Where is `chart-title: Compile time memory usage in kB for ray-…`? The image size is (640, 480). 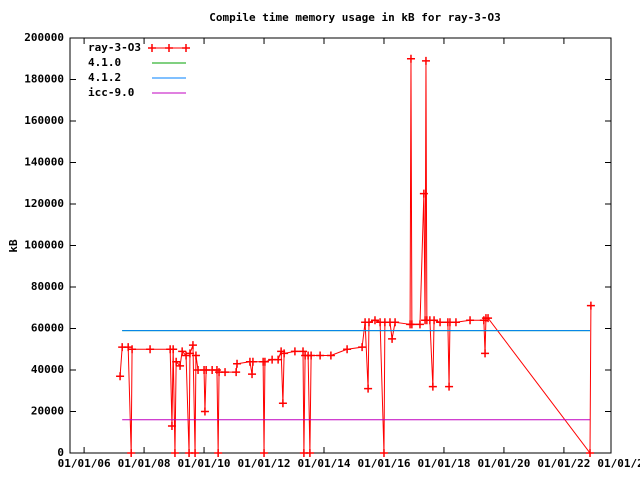
chart-title: Compile time memory usage in kB for ray-… is located at coordinates (354, 17).